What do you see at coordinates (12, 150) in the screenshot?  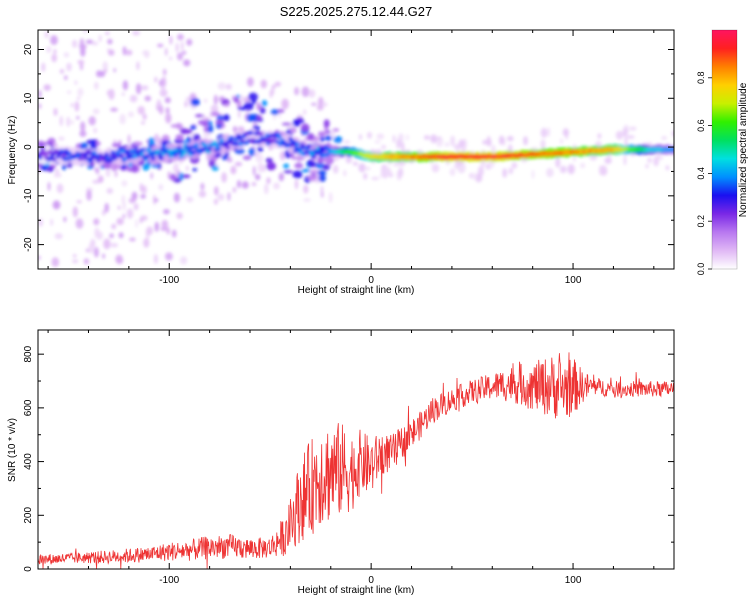 I see `spectrogram-ylabel: Frequency (Hz)` at bounding box center [12, 150].